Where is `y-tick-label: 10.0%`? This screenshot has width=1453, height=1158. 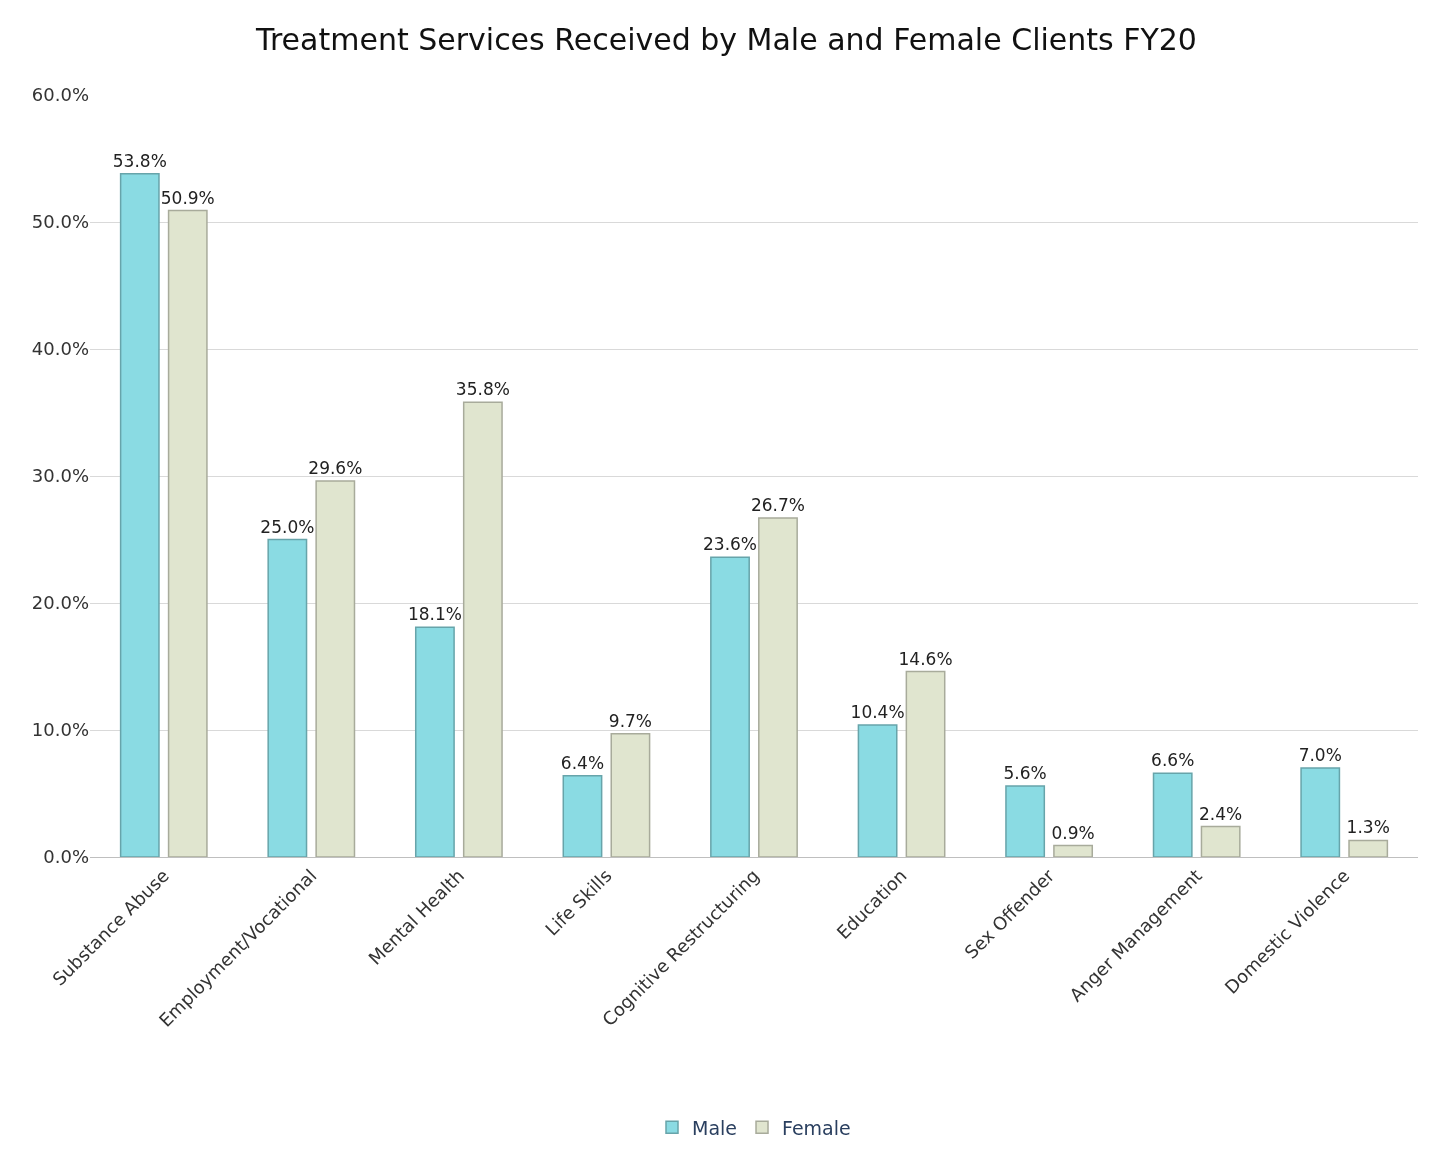
y-tick-label: 10.0% is located at coordinates (60, 730).